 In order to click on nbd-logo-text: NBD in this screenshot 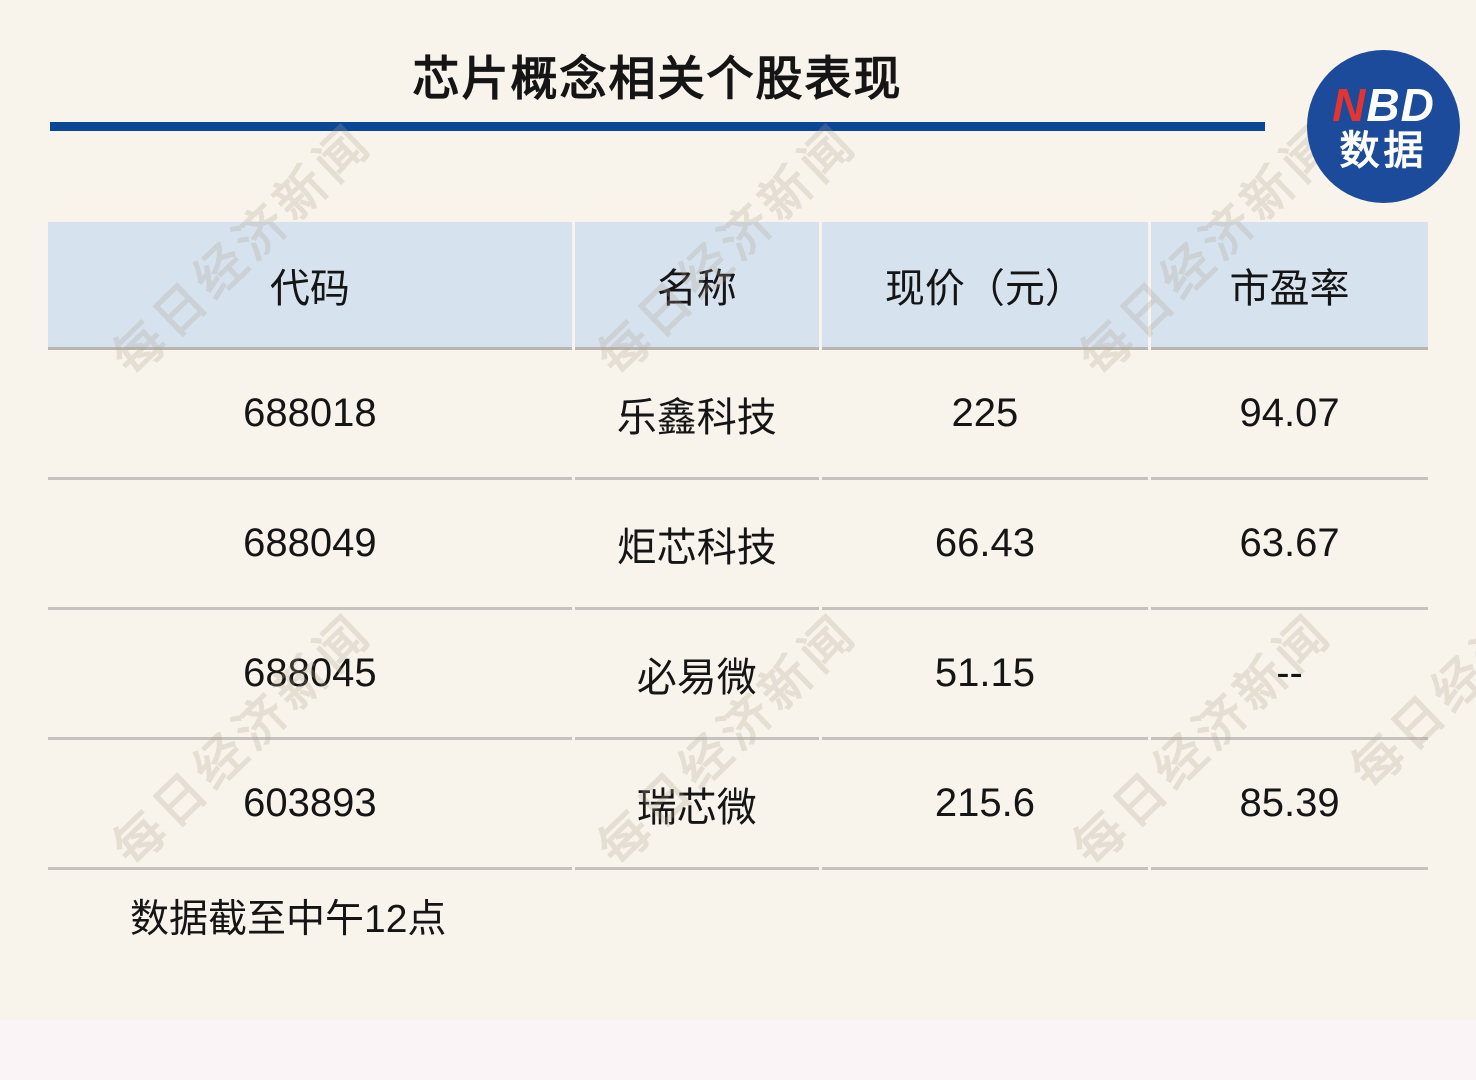, I will do `click(1383, 105)`.